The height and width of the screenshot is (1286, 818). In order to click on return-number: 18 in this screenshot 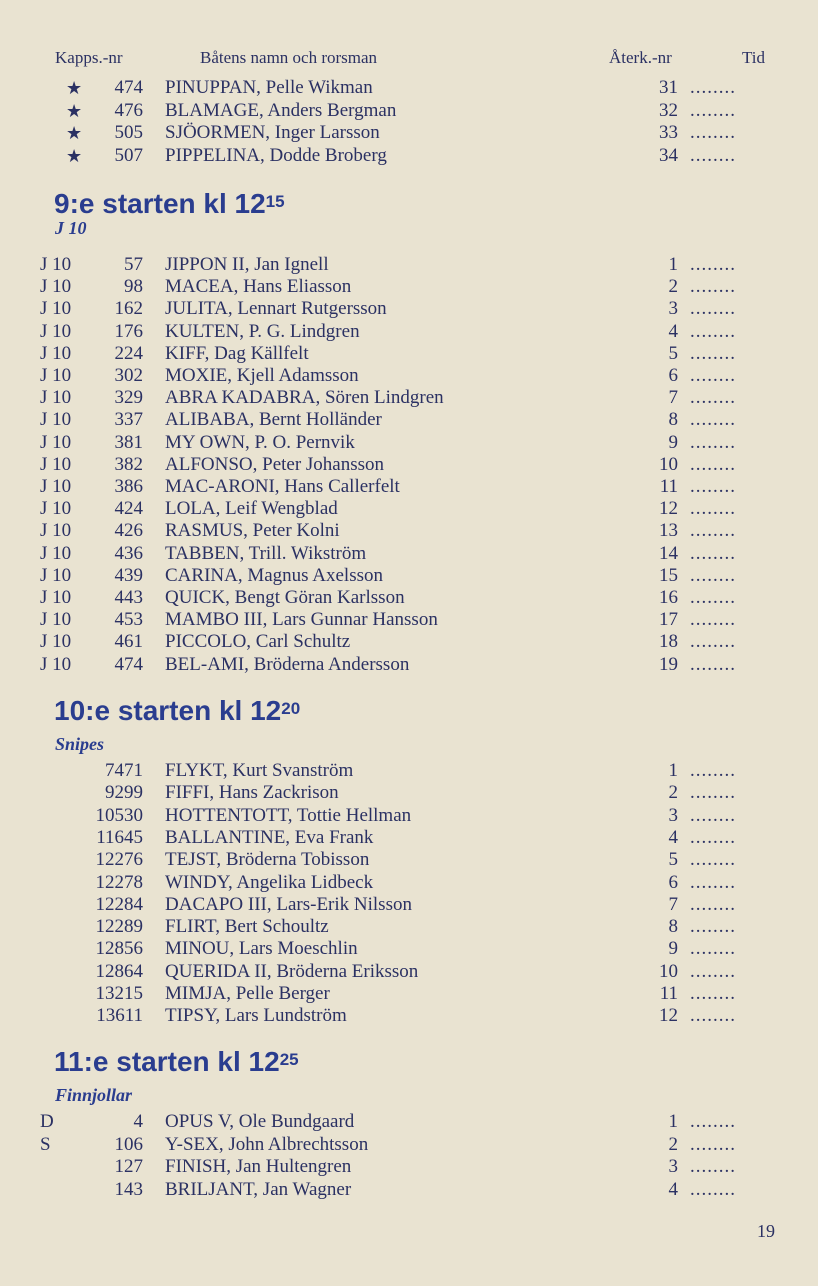, I will do `click(668, 642)`.